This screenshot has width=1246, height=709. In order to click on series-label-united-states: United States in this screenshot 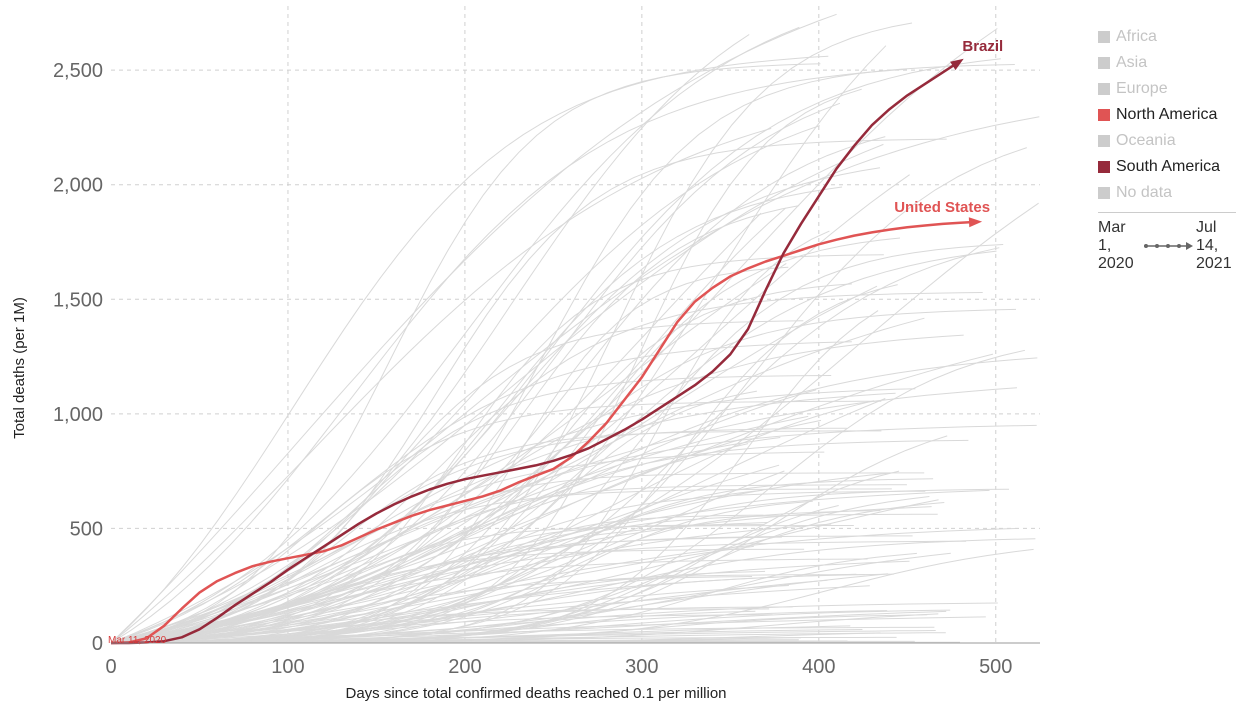, I will do `click(942, 207)`.